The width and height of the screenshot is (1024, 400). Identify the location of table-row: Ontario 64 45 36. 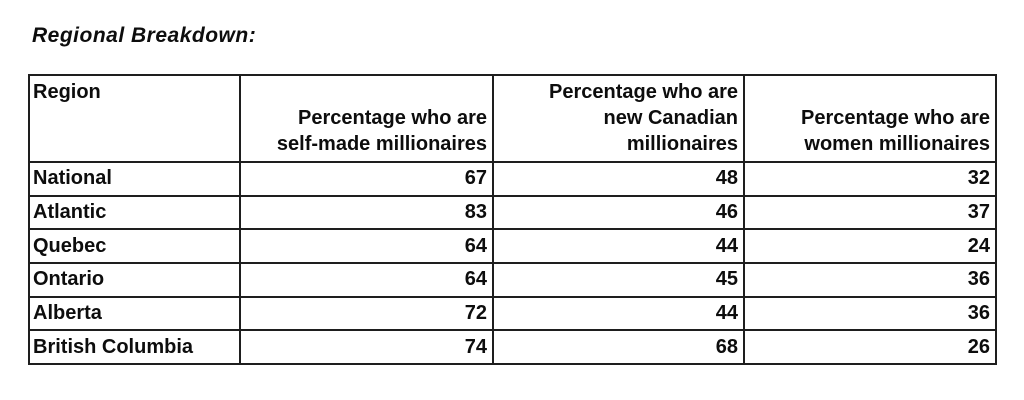
(512, 280).